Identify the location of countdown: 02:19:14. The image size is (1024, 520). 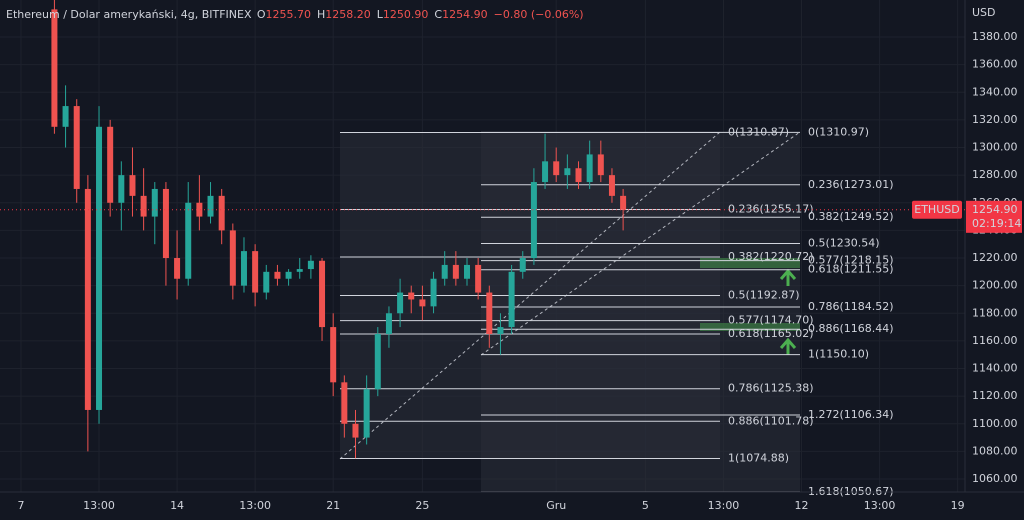
(996, 223).